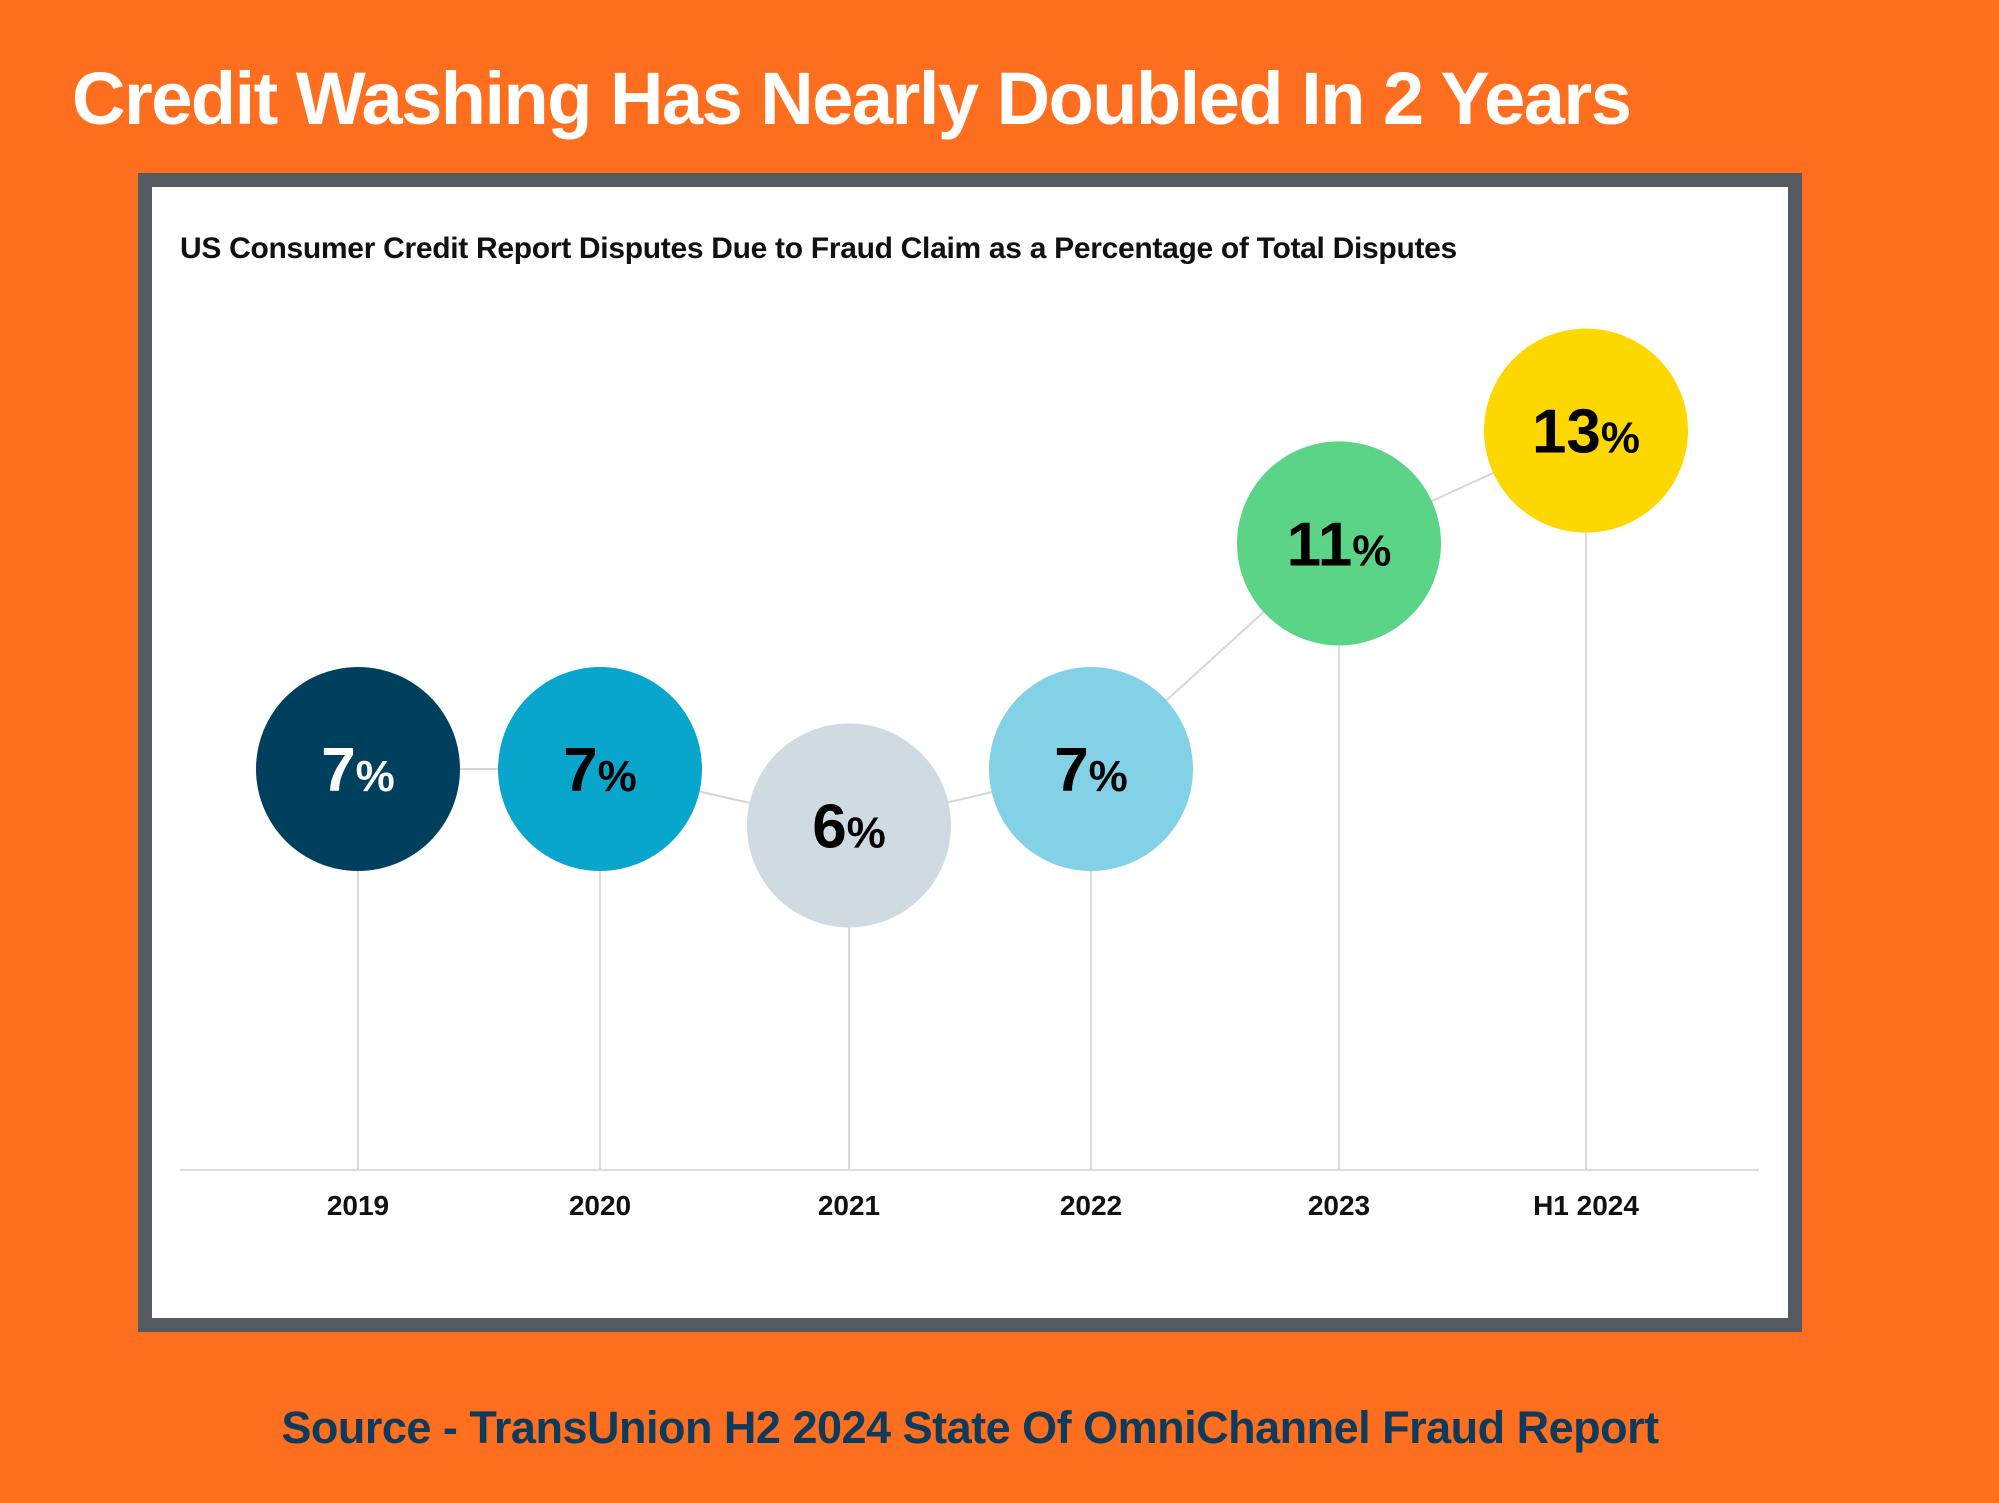 The width and height of the screenshot is (1999, 1503). Describe the element at coordinates (358, 1205) in the screenshot. I see `x-tick-label: 2019` at that location.